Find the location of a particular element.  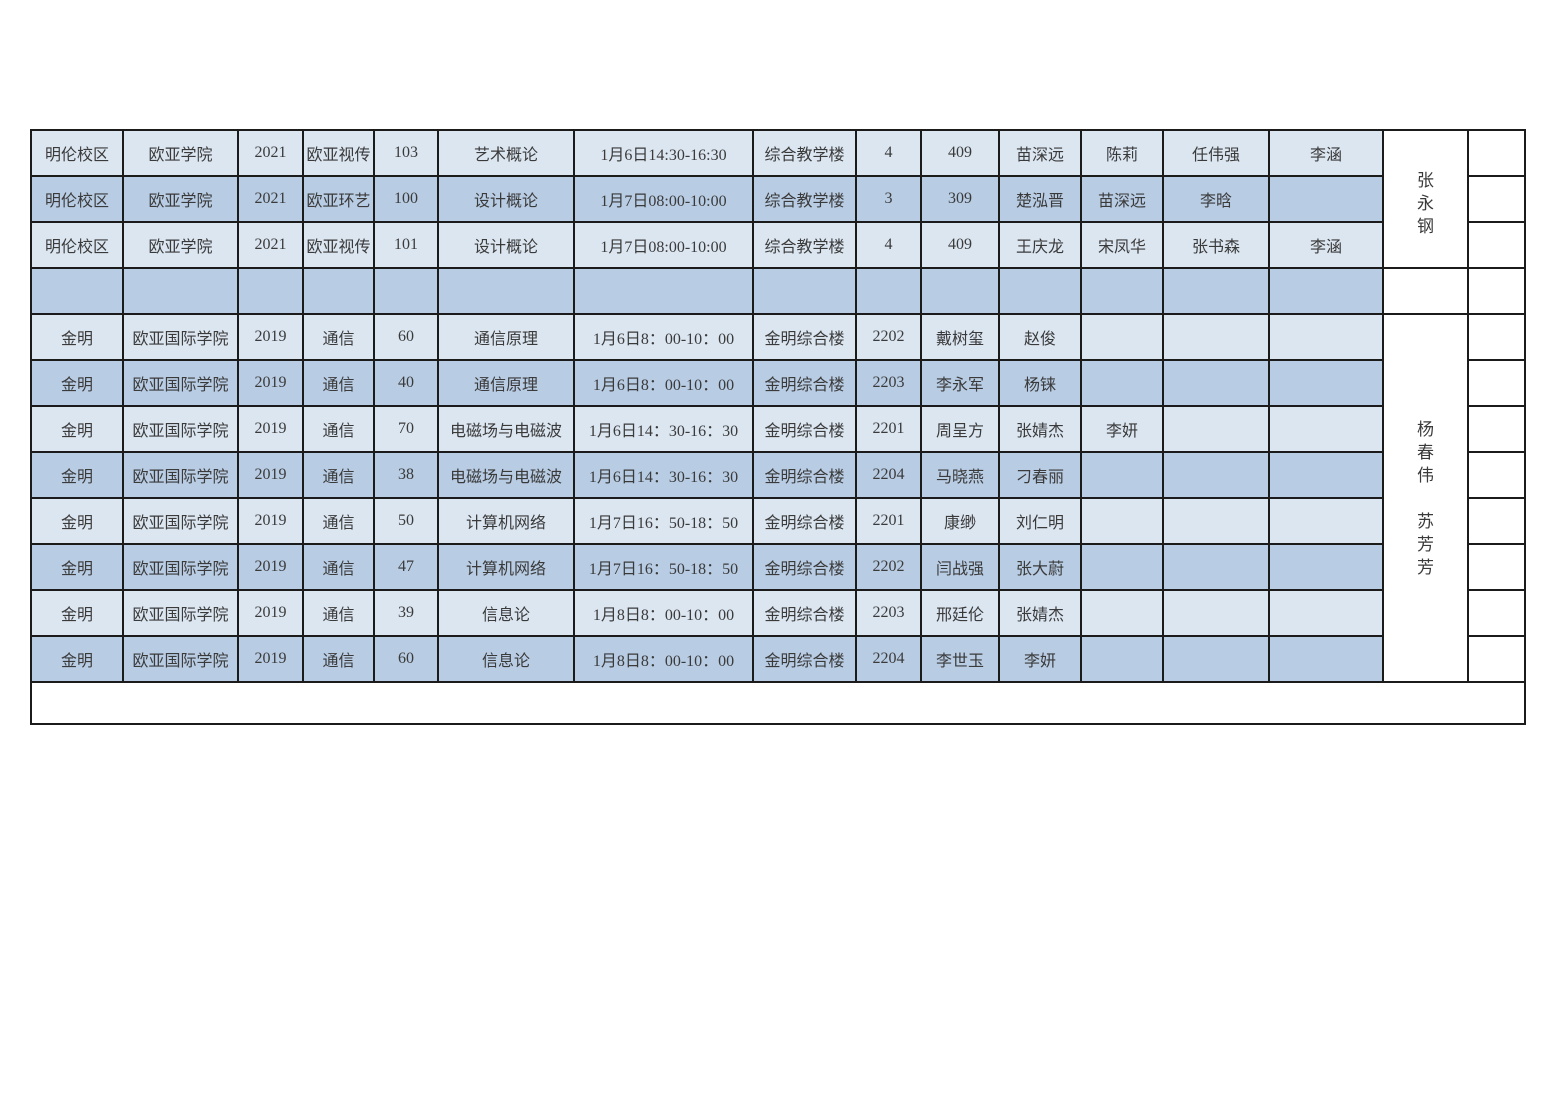

table-cell: 3 is located at coordinates (888, 199).